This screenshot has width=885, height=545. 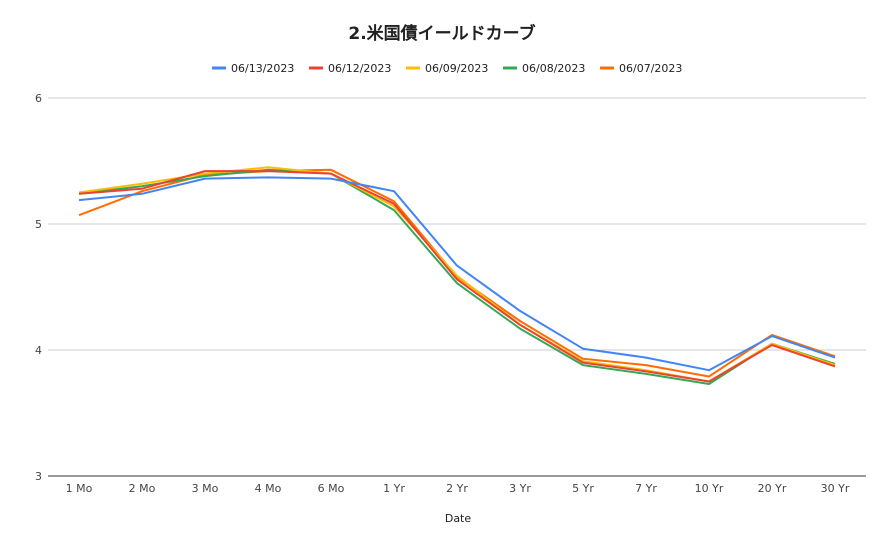 I want to click on x-tick-label: 1 Yr, so click(x=394, y=488).